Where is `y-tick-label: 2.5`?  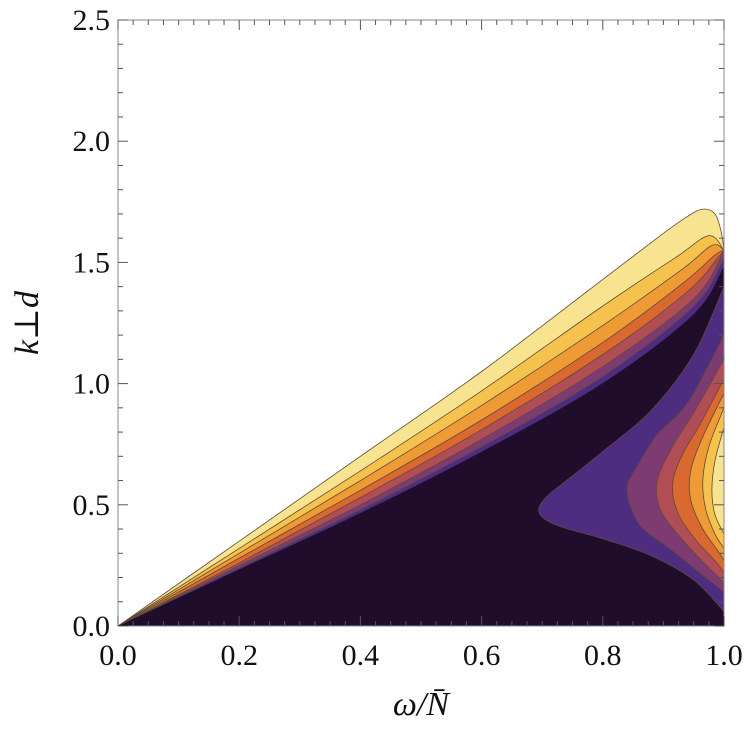
y-tick-label: 2.5 is located at coordinates (92, 20).